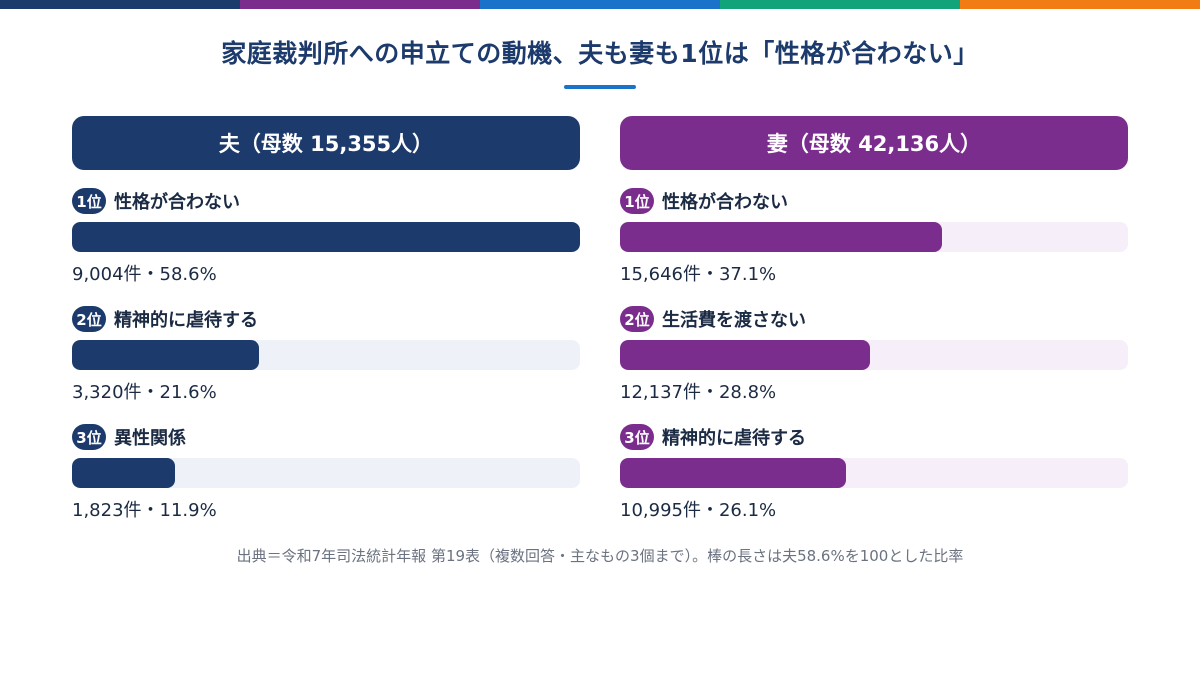 The image size is (1200, 675). What do you see at coordinates (144, 392) in the screenshot?
I see `value-label: 3,320件・21.6%` at bounding box center [144, 392].